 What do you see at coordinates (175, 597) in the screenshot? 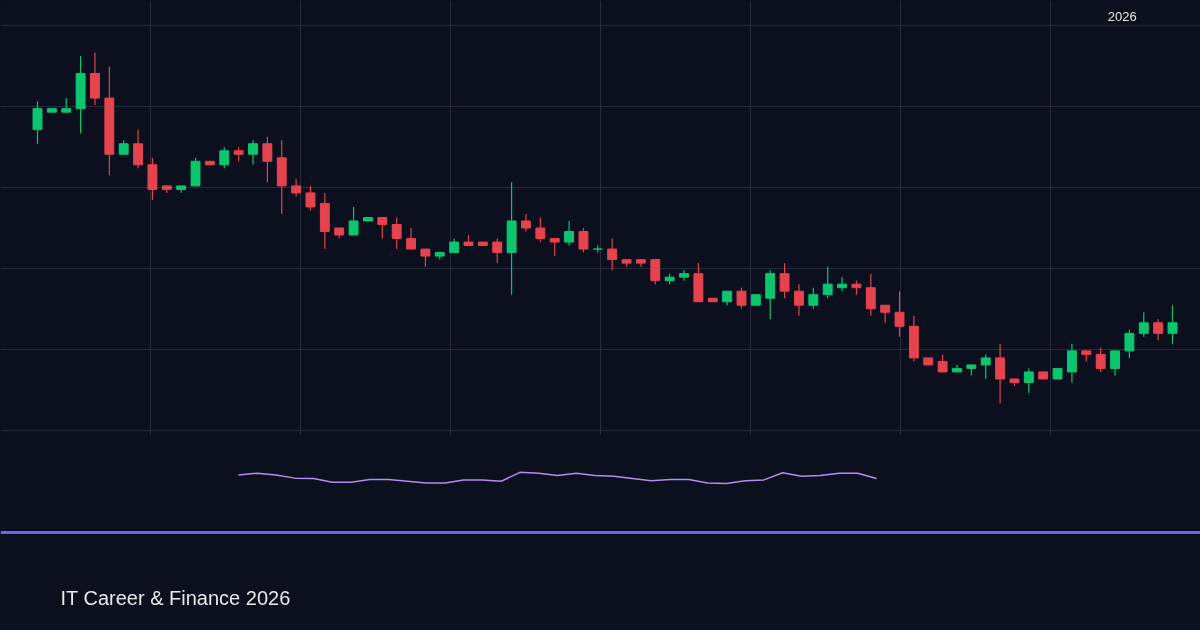
I see `text: IT Career & Finance 2026` at bounding box center [175, 597].